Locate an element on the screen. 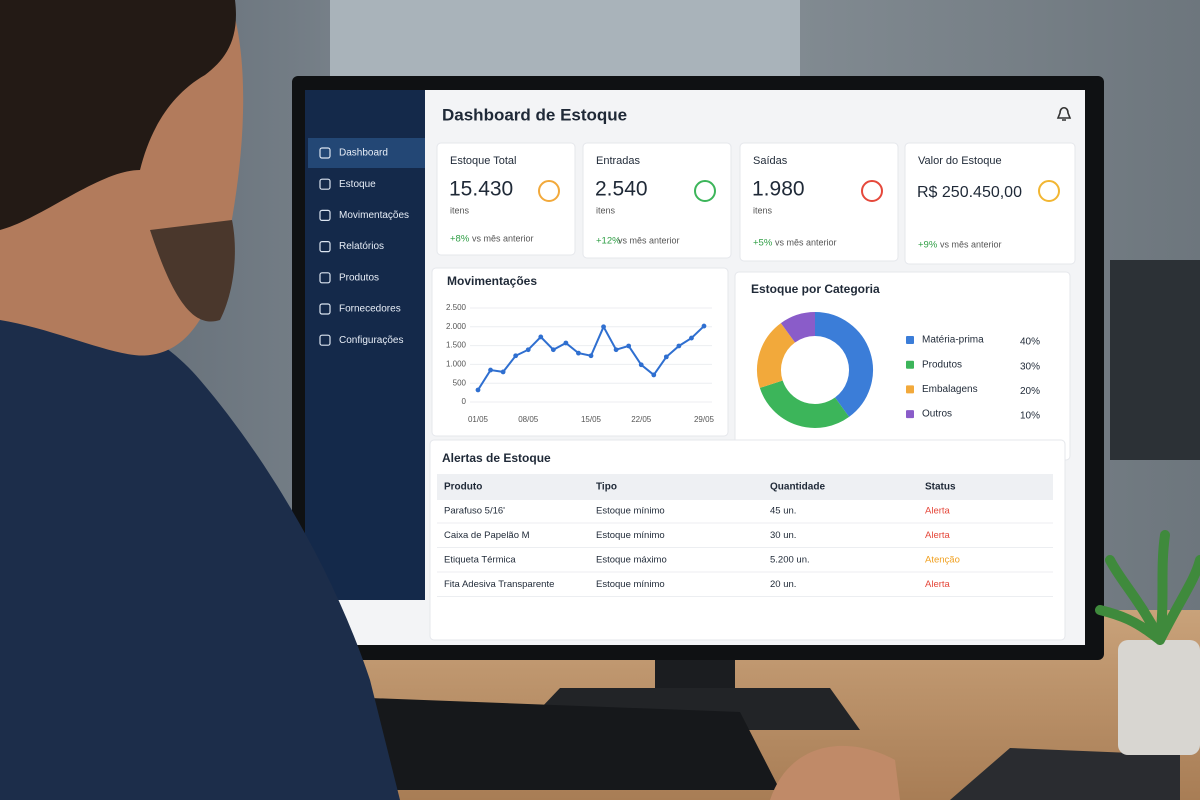  window is located at coordinates (565, 40).